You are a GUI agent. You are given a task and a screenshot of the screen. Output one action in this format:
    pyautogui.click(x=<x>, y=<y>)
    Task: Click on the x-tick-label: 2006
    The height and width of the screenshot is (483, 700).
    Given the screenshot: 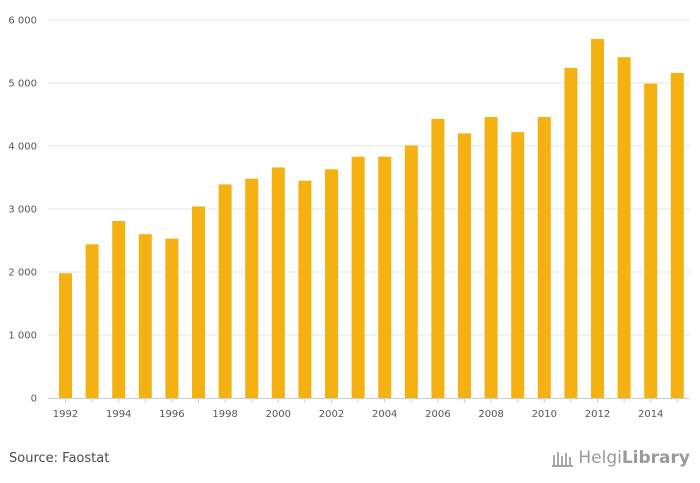 What is the action you would take?
    pyautogui.click(x=437, y=414)
    